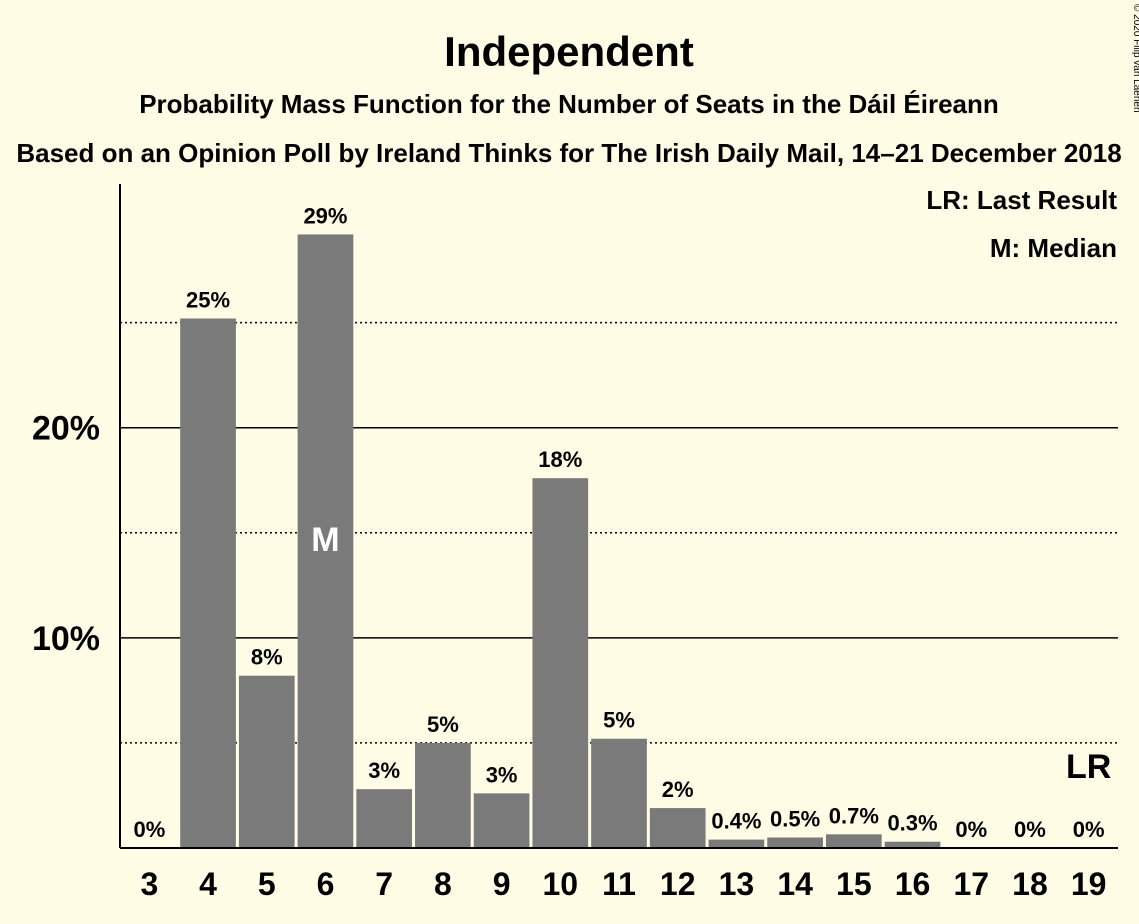 The image size is (1139, 924). Describe the element at coordinates (384, 770) in the screenshot. I see `data-label-7: 3%` at that location.